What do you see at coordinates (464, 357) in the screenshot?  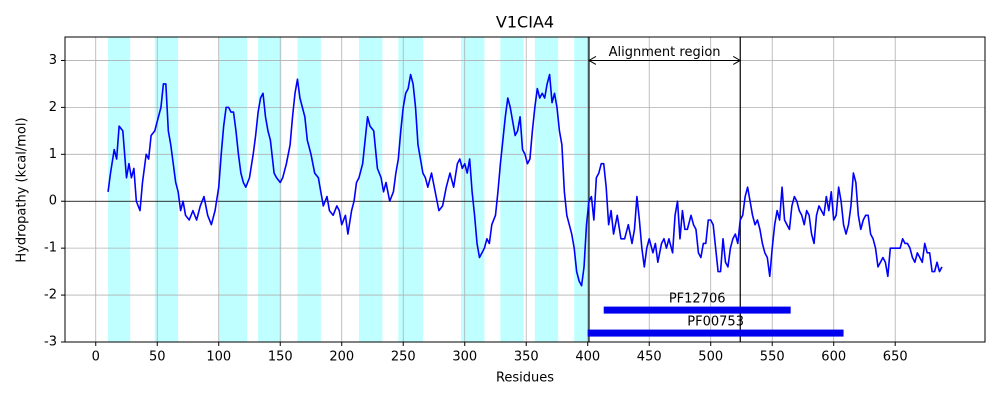 I see `x-tick-label: 300` at bounding box center [464, 357].